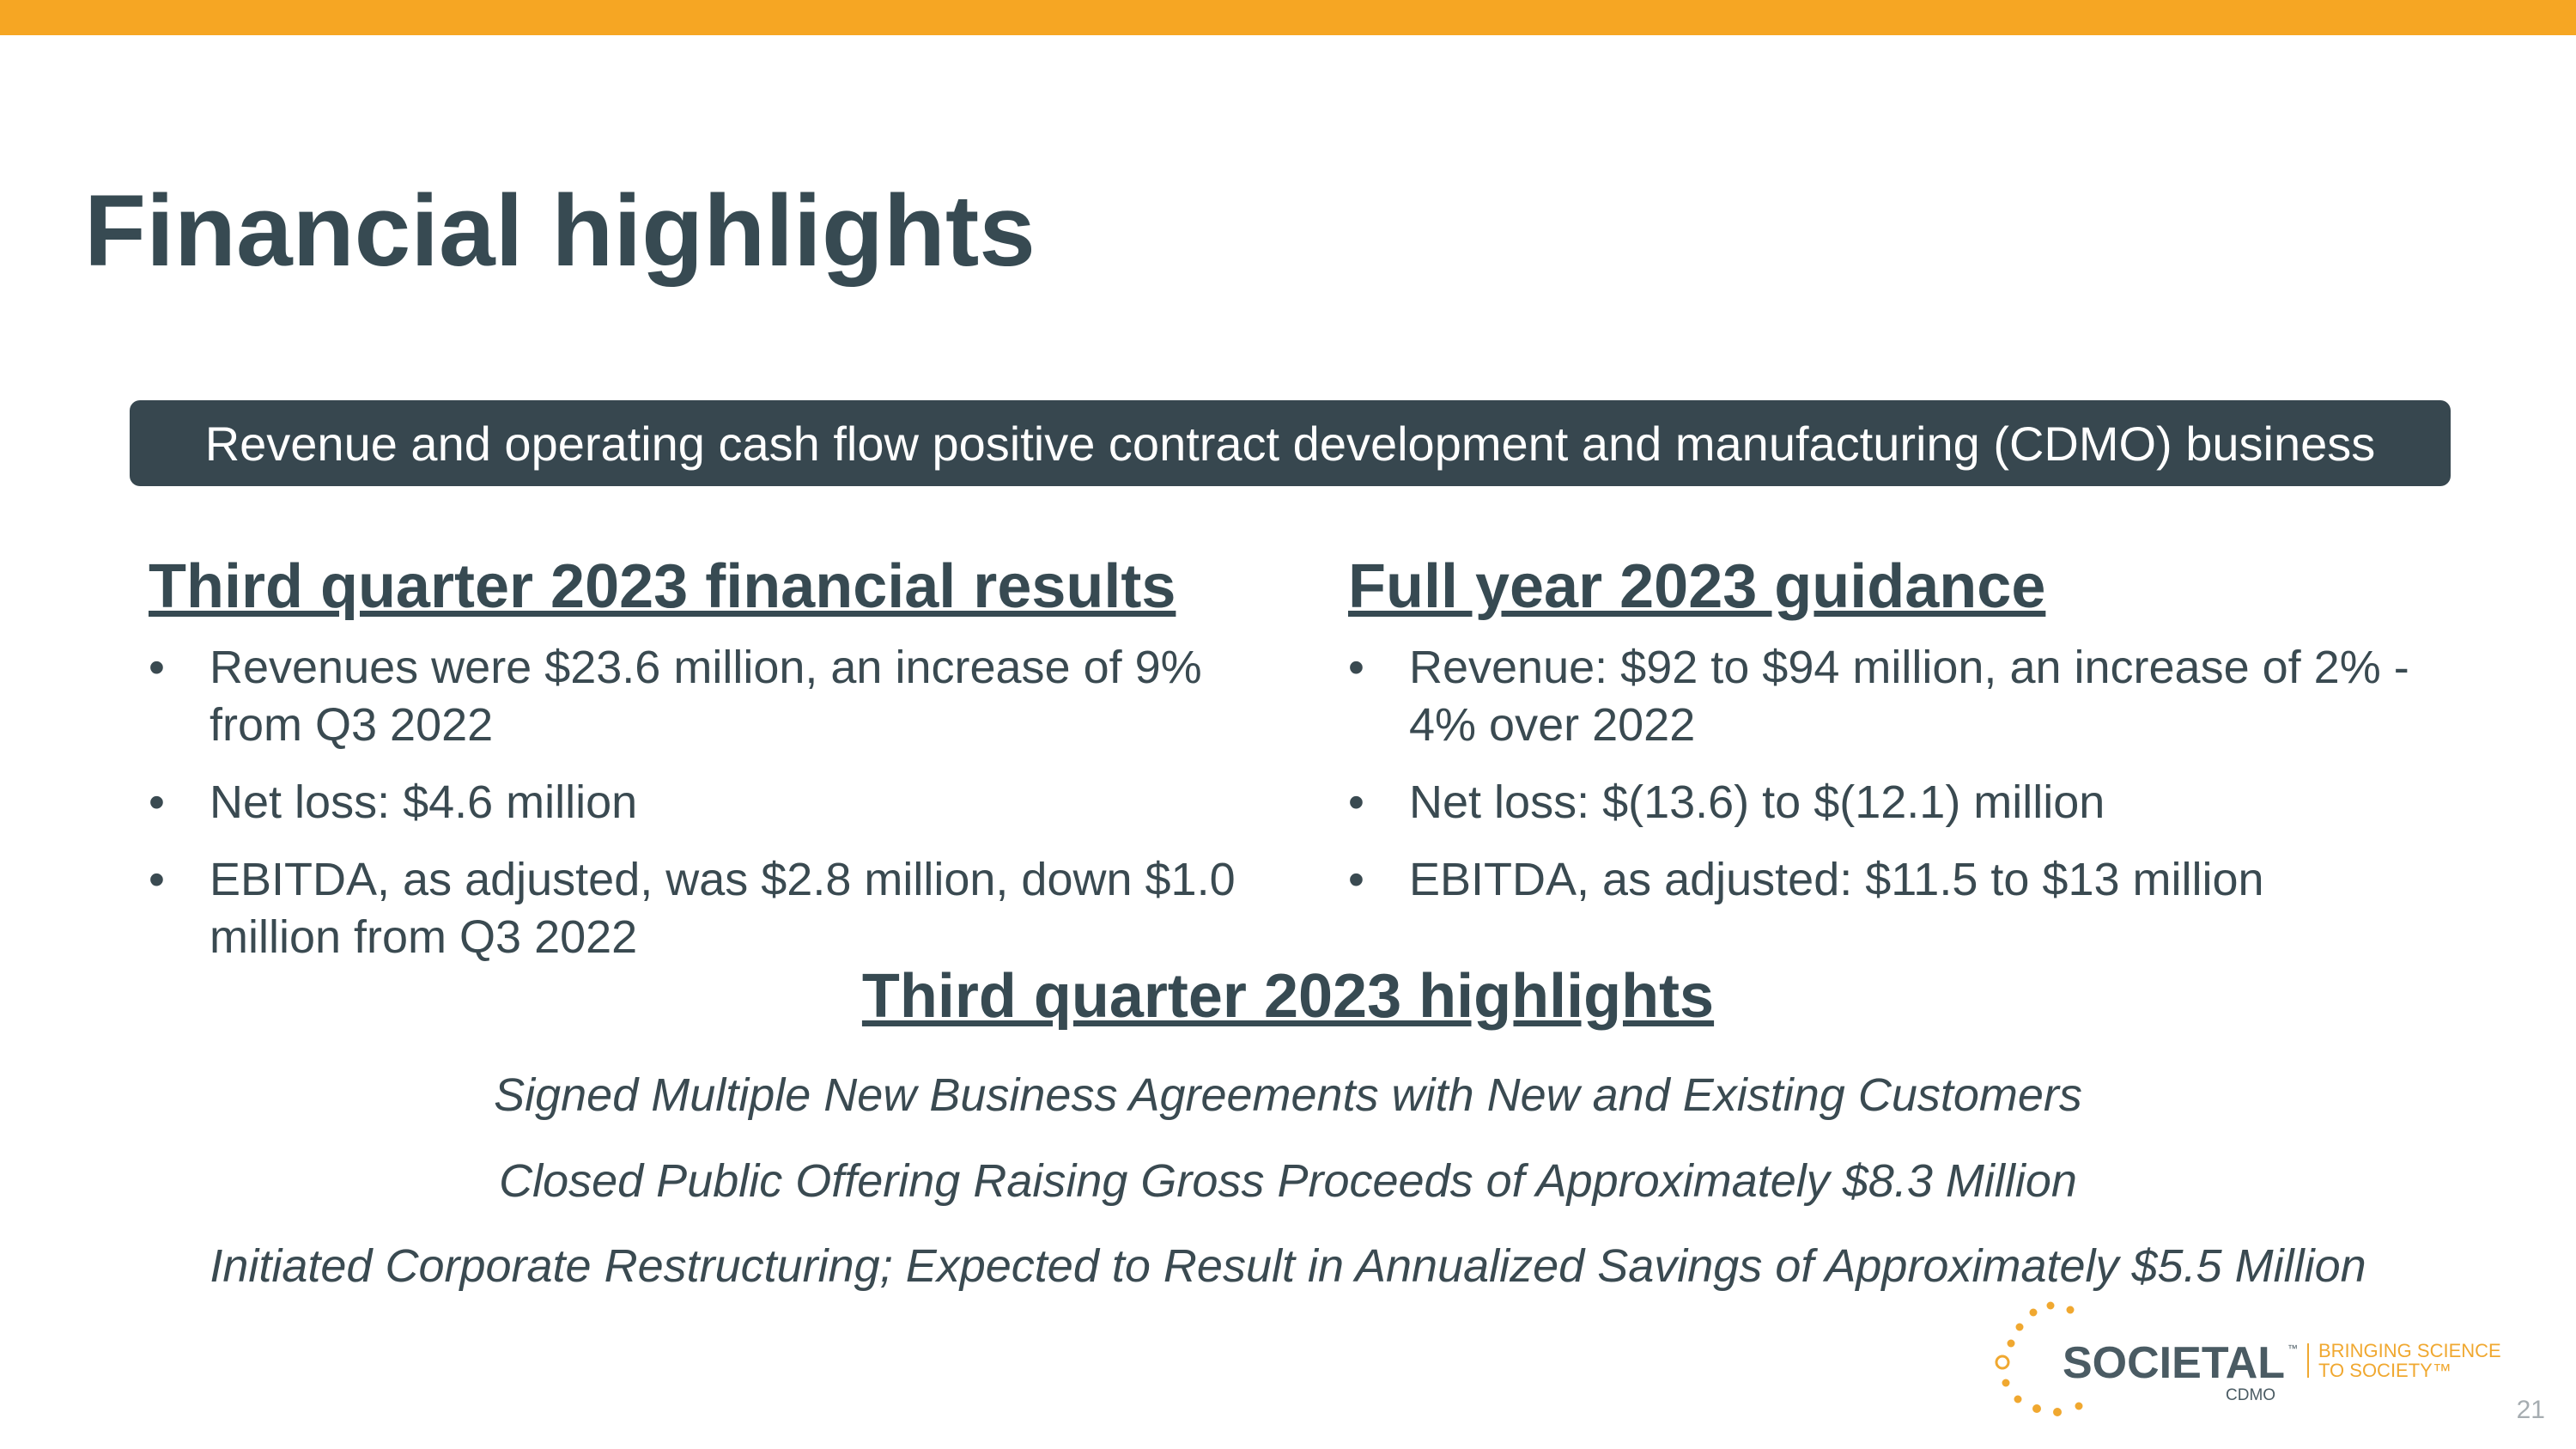  I want to click on sun-dots-icon, so click(2039, 1358).